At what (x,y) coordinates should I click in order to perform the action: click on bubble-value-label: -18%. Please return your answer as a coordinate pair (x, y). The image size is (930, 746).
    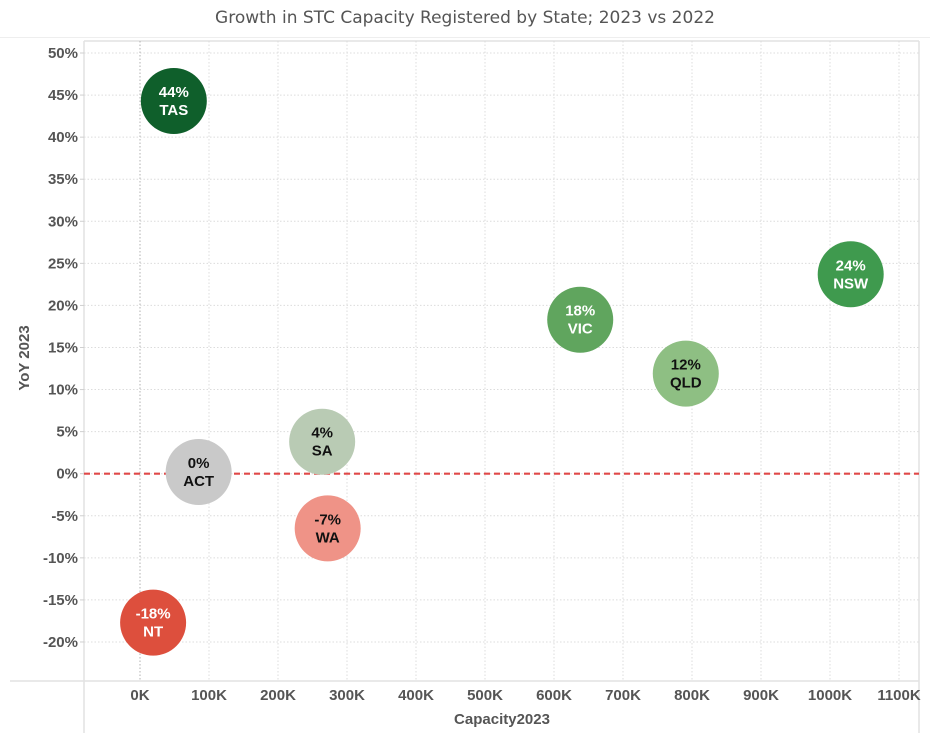
    Looking at the image, I should click on (153, 614).